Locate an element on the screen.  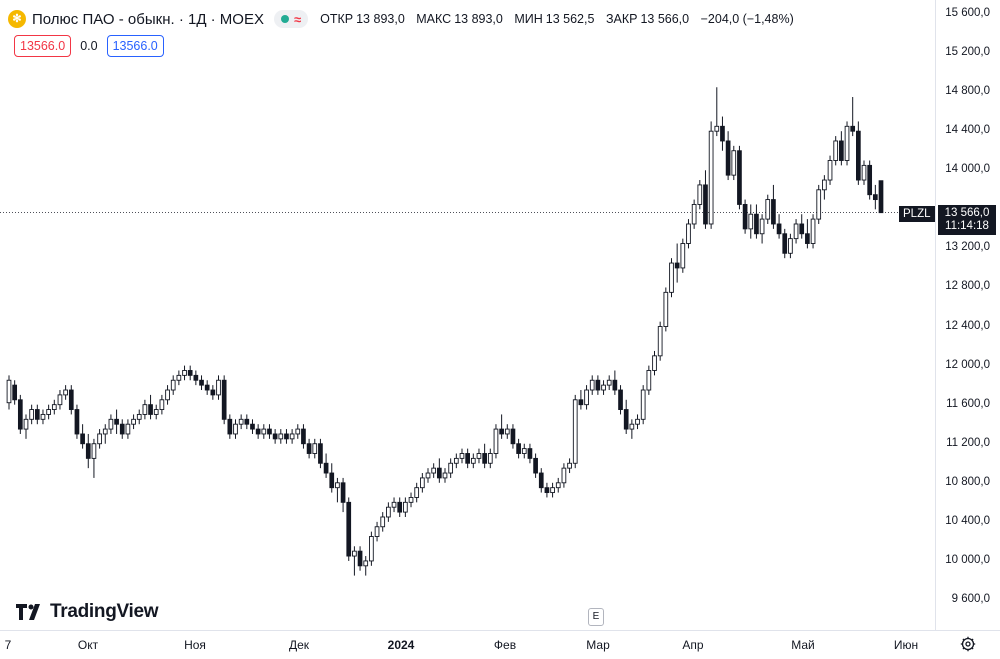
buy-button: 13566.0 is located at coordinates (135, 46).